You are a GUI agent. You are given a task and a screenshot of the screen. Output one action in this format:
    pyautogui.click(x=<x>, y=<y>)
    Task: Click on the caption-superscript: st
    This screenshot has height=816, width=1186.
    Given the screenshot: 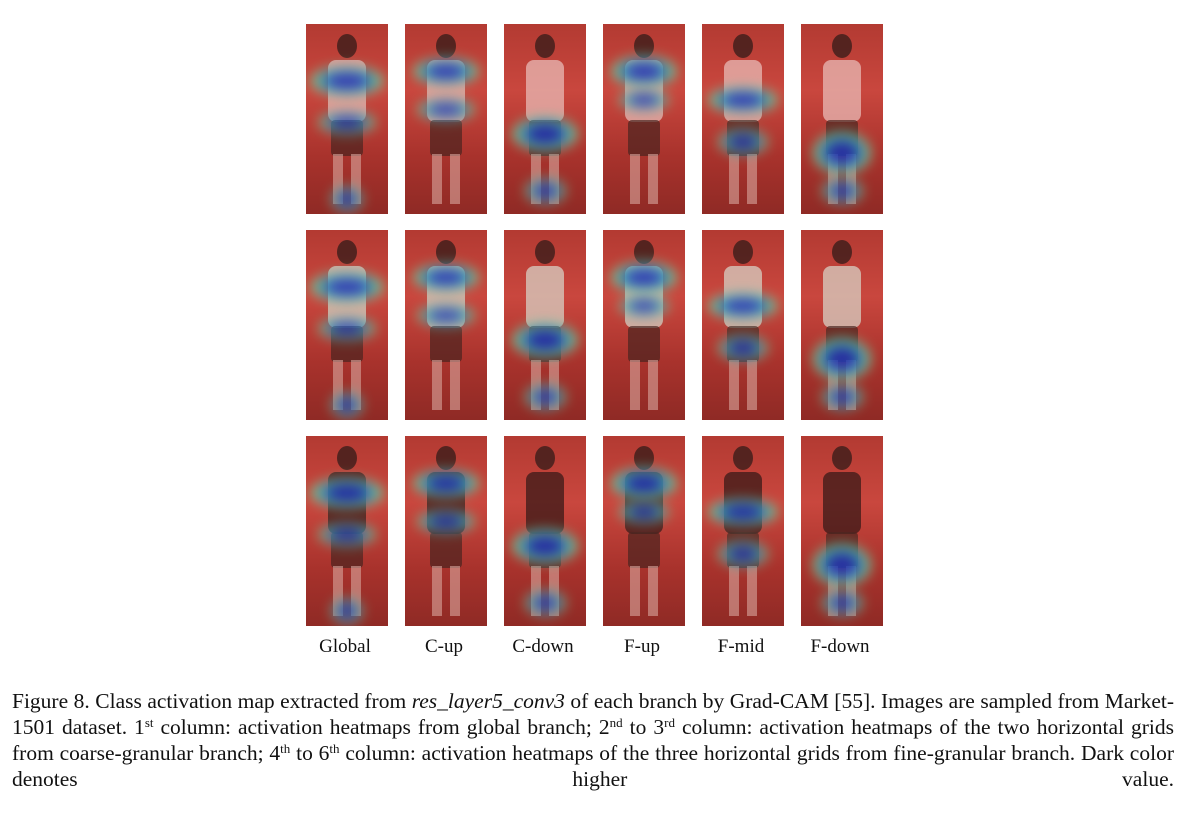 What is the action you would take?
    pyautogui.click(x=149, y=722)
    